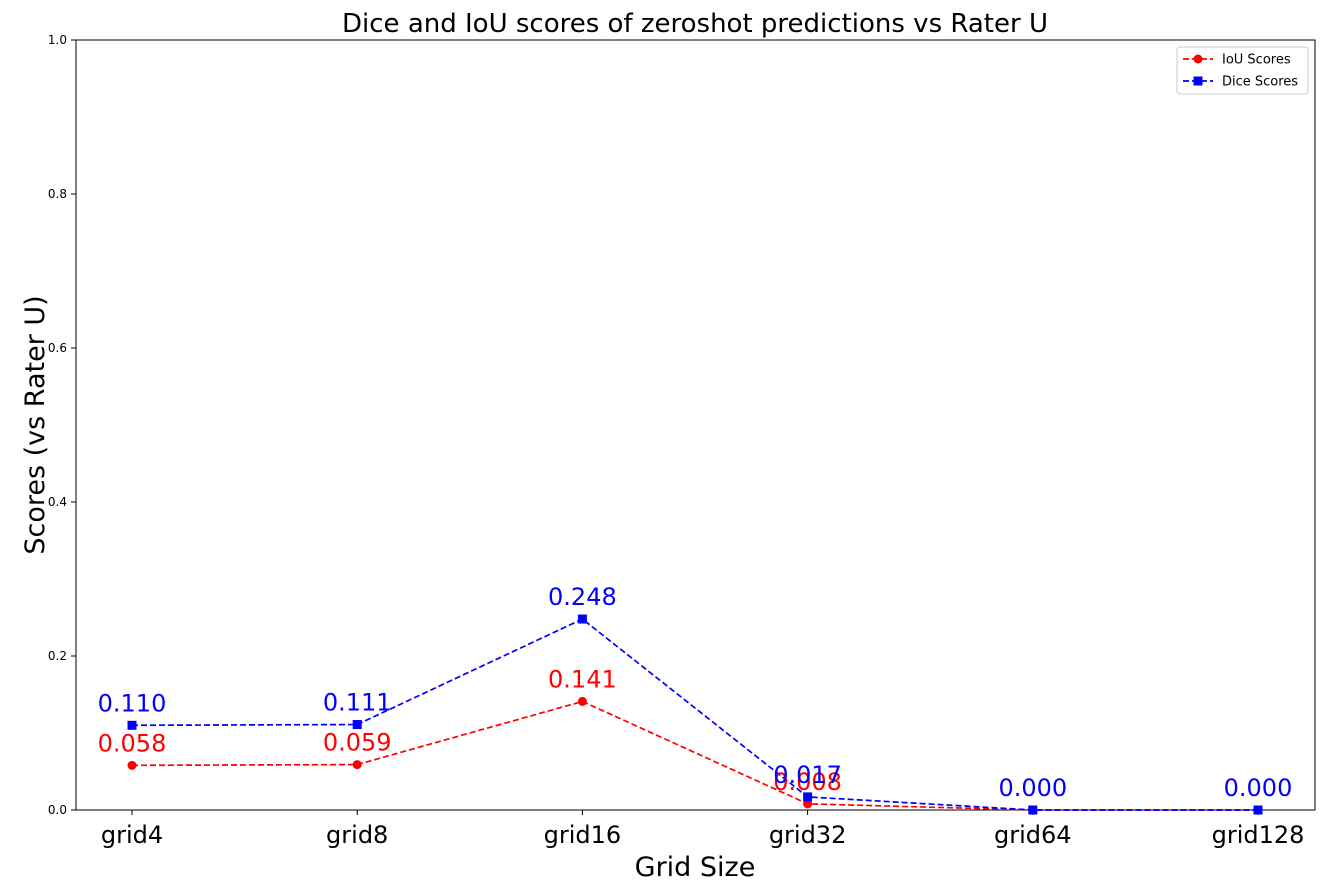  What do you see at coordinates (57, 502) in the screenshot?
I see `y-tick-label: 0.4` at bounding box center [57, 502].